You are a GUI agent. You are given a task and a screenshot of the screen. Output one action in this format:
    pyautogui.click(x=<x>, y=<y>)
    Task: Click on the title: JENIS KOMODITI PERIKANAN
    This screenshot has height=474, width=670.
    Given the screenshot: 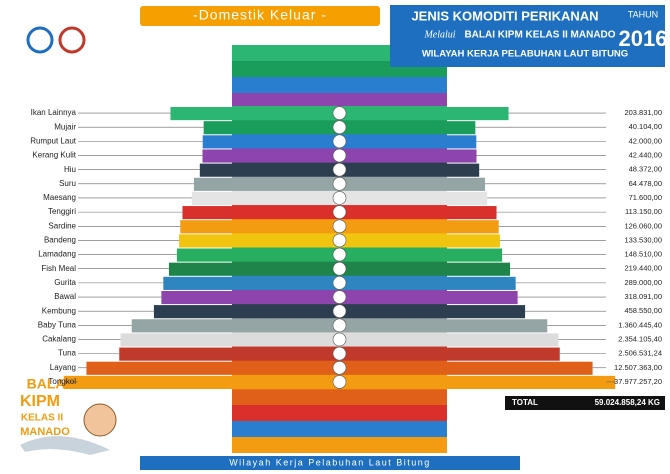 What is the action you would take?
    pyautogui.click(x=504, y=15)
    